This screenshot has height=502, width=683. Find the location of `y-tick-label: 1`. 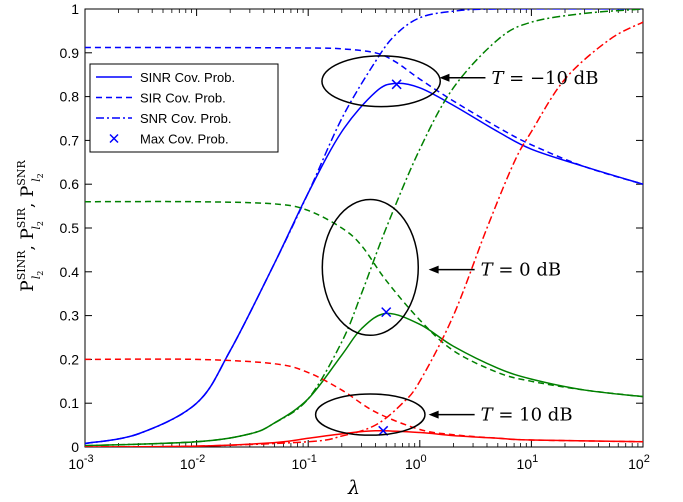

y-tick-label: 1 is located at coordinates (75, 9).